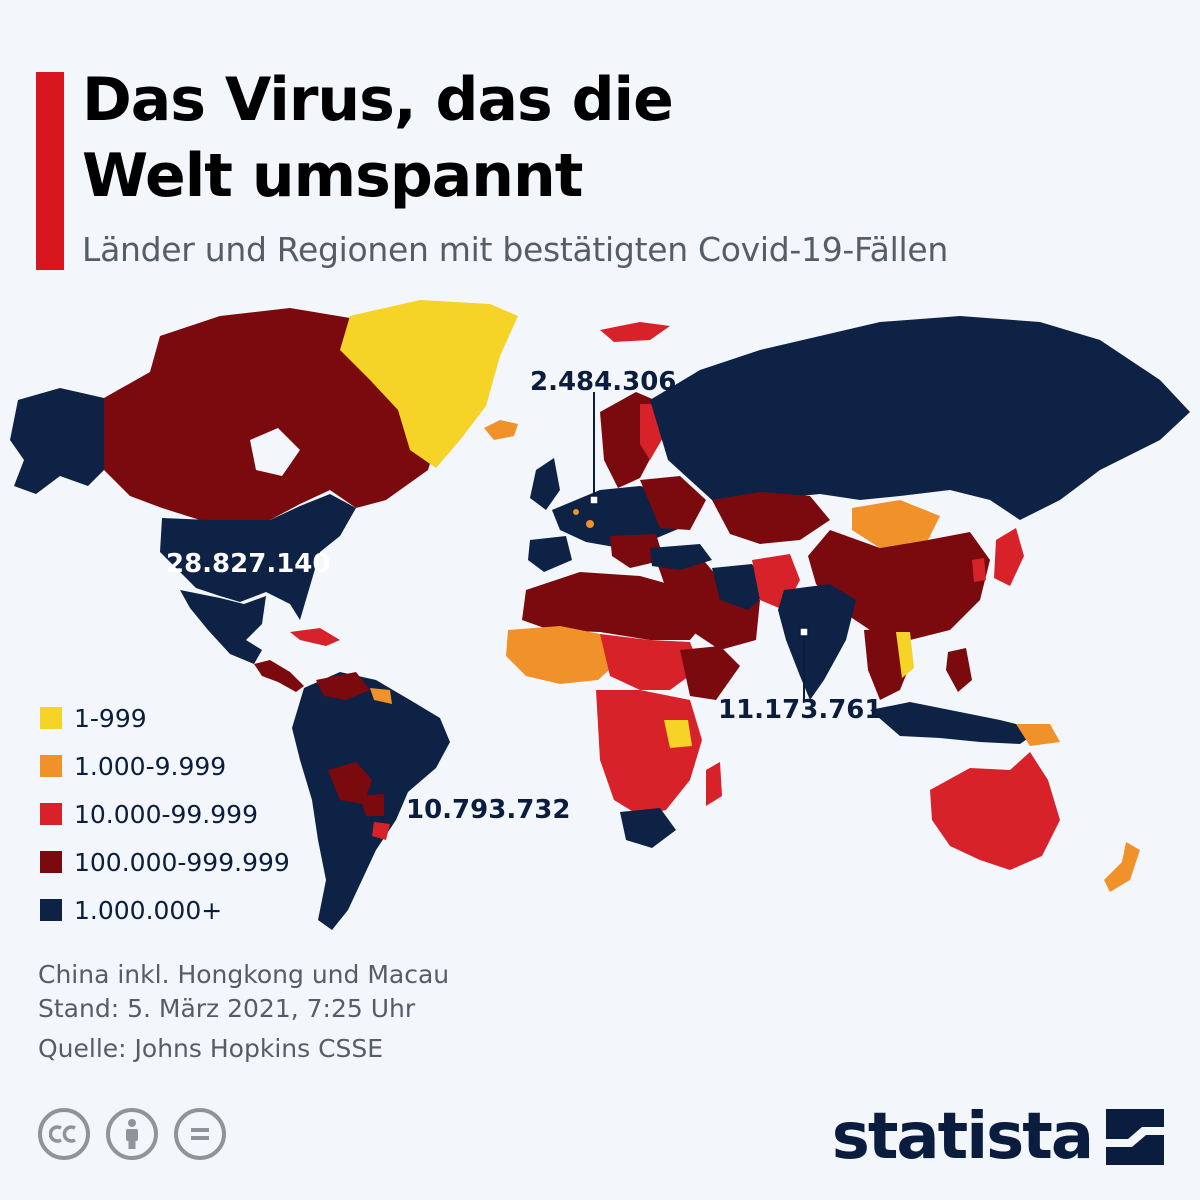 The height and width of the screenshot is (1200, 1200). Describe the element at coordinates (545, 484) in the screenshot. I see `region-uk` at that location.